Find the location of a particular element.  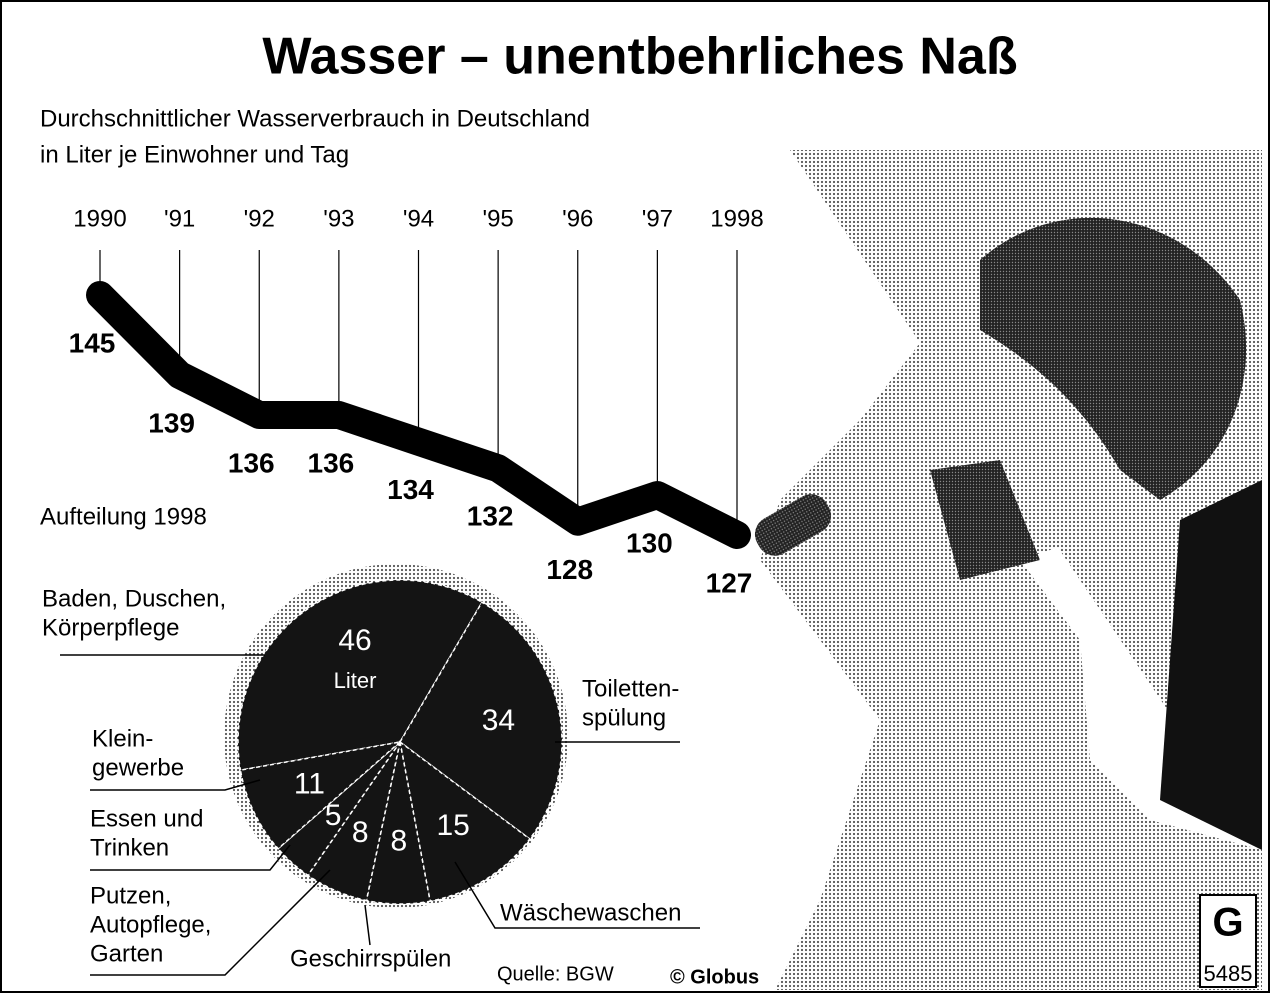

x-tick-label: 1998 is located at coordinates (736, 218).